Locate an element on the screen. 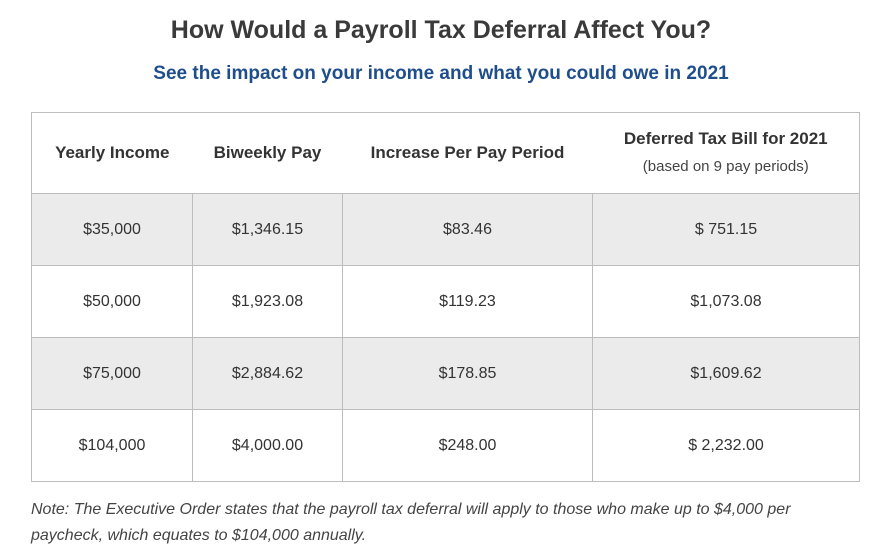  cell-yearly-income: $75,000 is located at coordinates (112, 373).